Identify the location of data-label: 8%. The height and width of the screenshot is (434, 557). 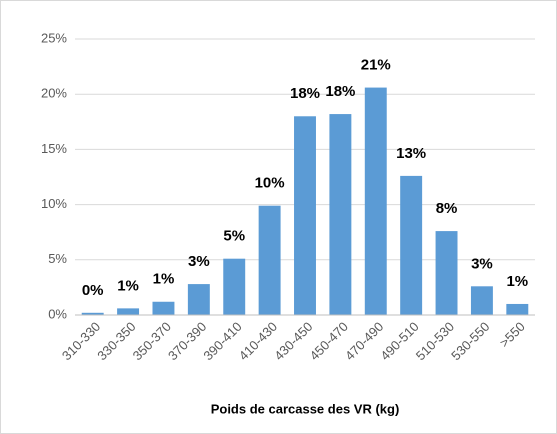
(447, 208).